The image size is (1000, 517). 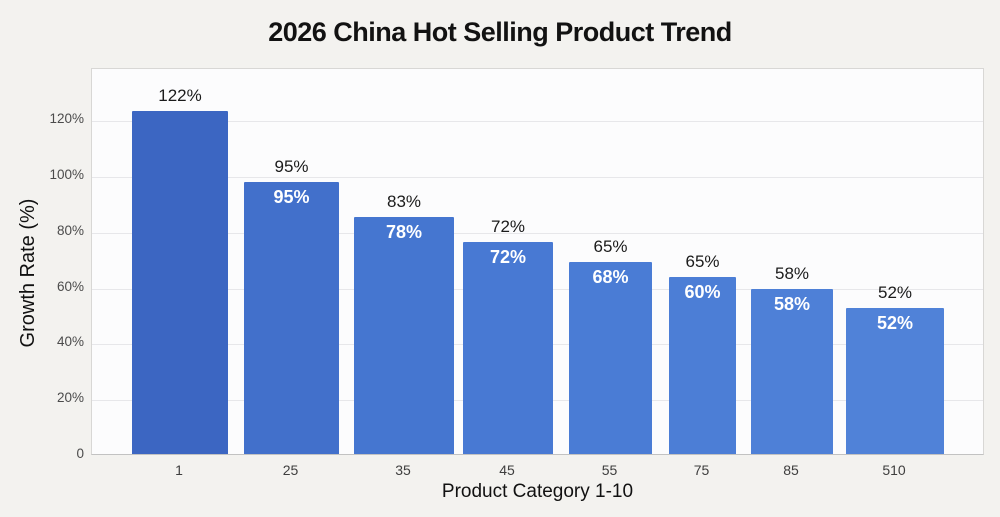 What do you see at coordinates (291, 166) in the screenshot?
I see `bar-value-label-above: 95%` at bounding box center [291, 166].